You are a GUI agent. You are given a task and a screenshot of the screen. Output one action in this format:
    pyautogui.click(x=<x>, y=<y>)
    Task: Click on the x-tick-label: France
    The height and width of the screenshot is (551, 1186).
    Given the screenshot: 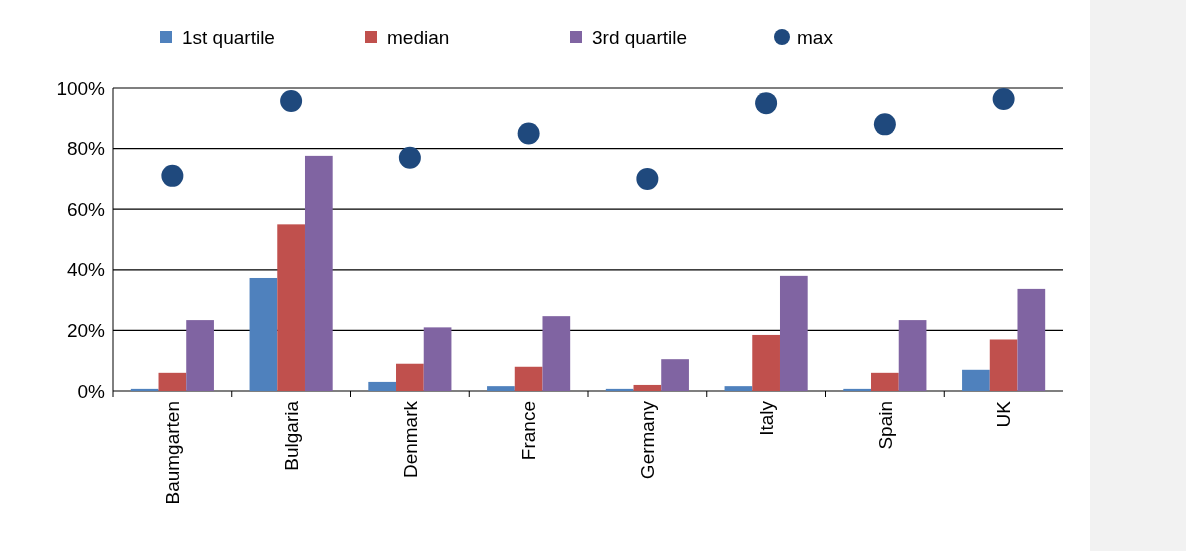 What is the action you would take?
    pyautogui.click(x=529, y=431)
    